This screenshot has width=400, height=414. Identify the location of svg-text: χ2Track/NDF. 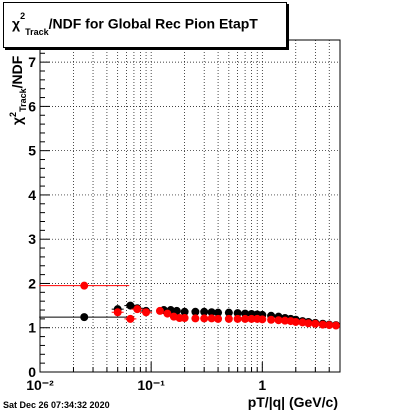
(18, 90).